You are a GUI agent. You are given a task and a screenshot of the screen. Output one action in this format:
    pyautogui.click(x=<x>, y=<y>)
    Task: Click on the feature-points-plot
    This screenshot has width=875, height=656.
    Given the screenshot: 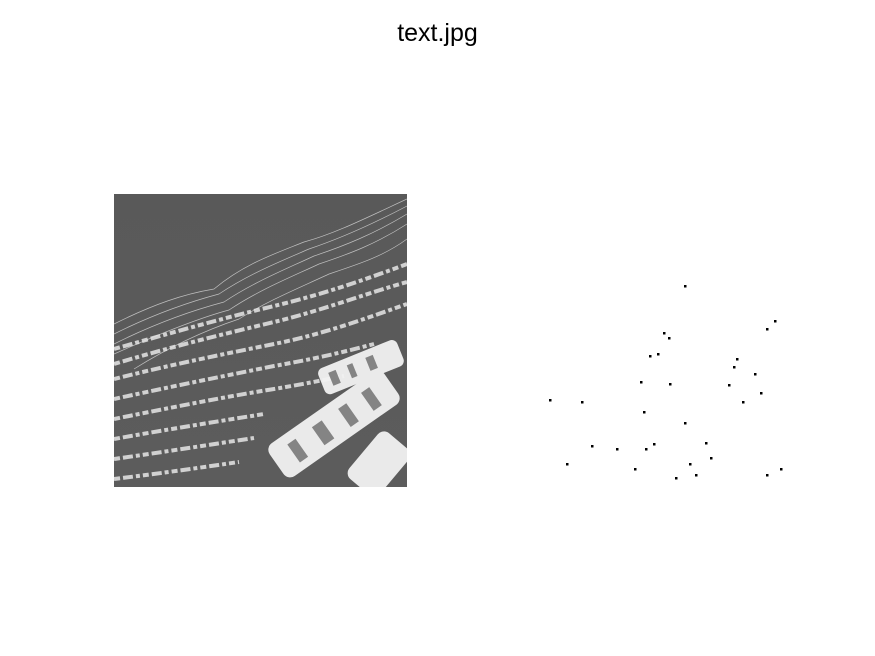 What is the action you would take?
    pyautogui.click(x=666, y=382)
    